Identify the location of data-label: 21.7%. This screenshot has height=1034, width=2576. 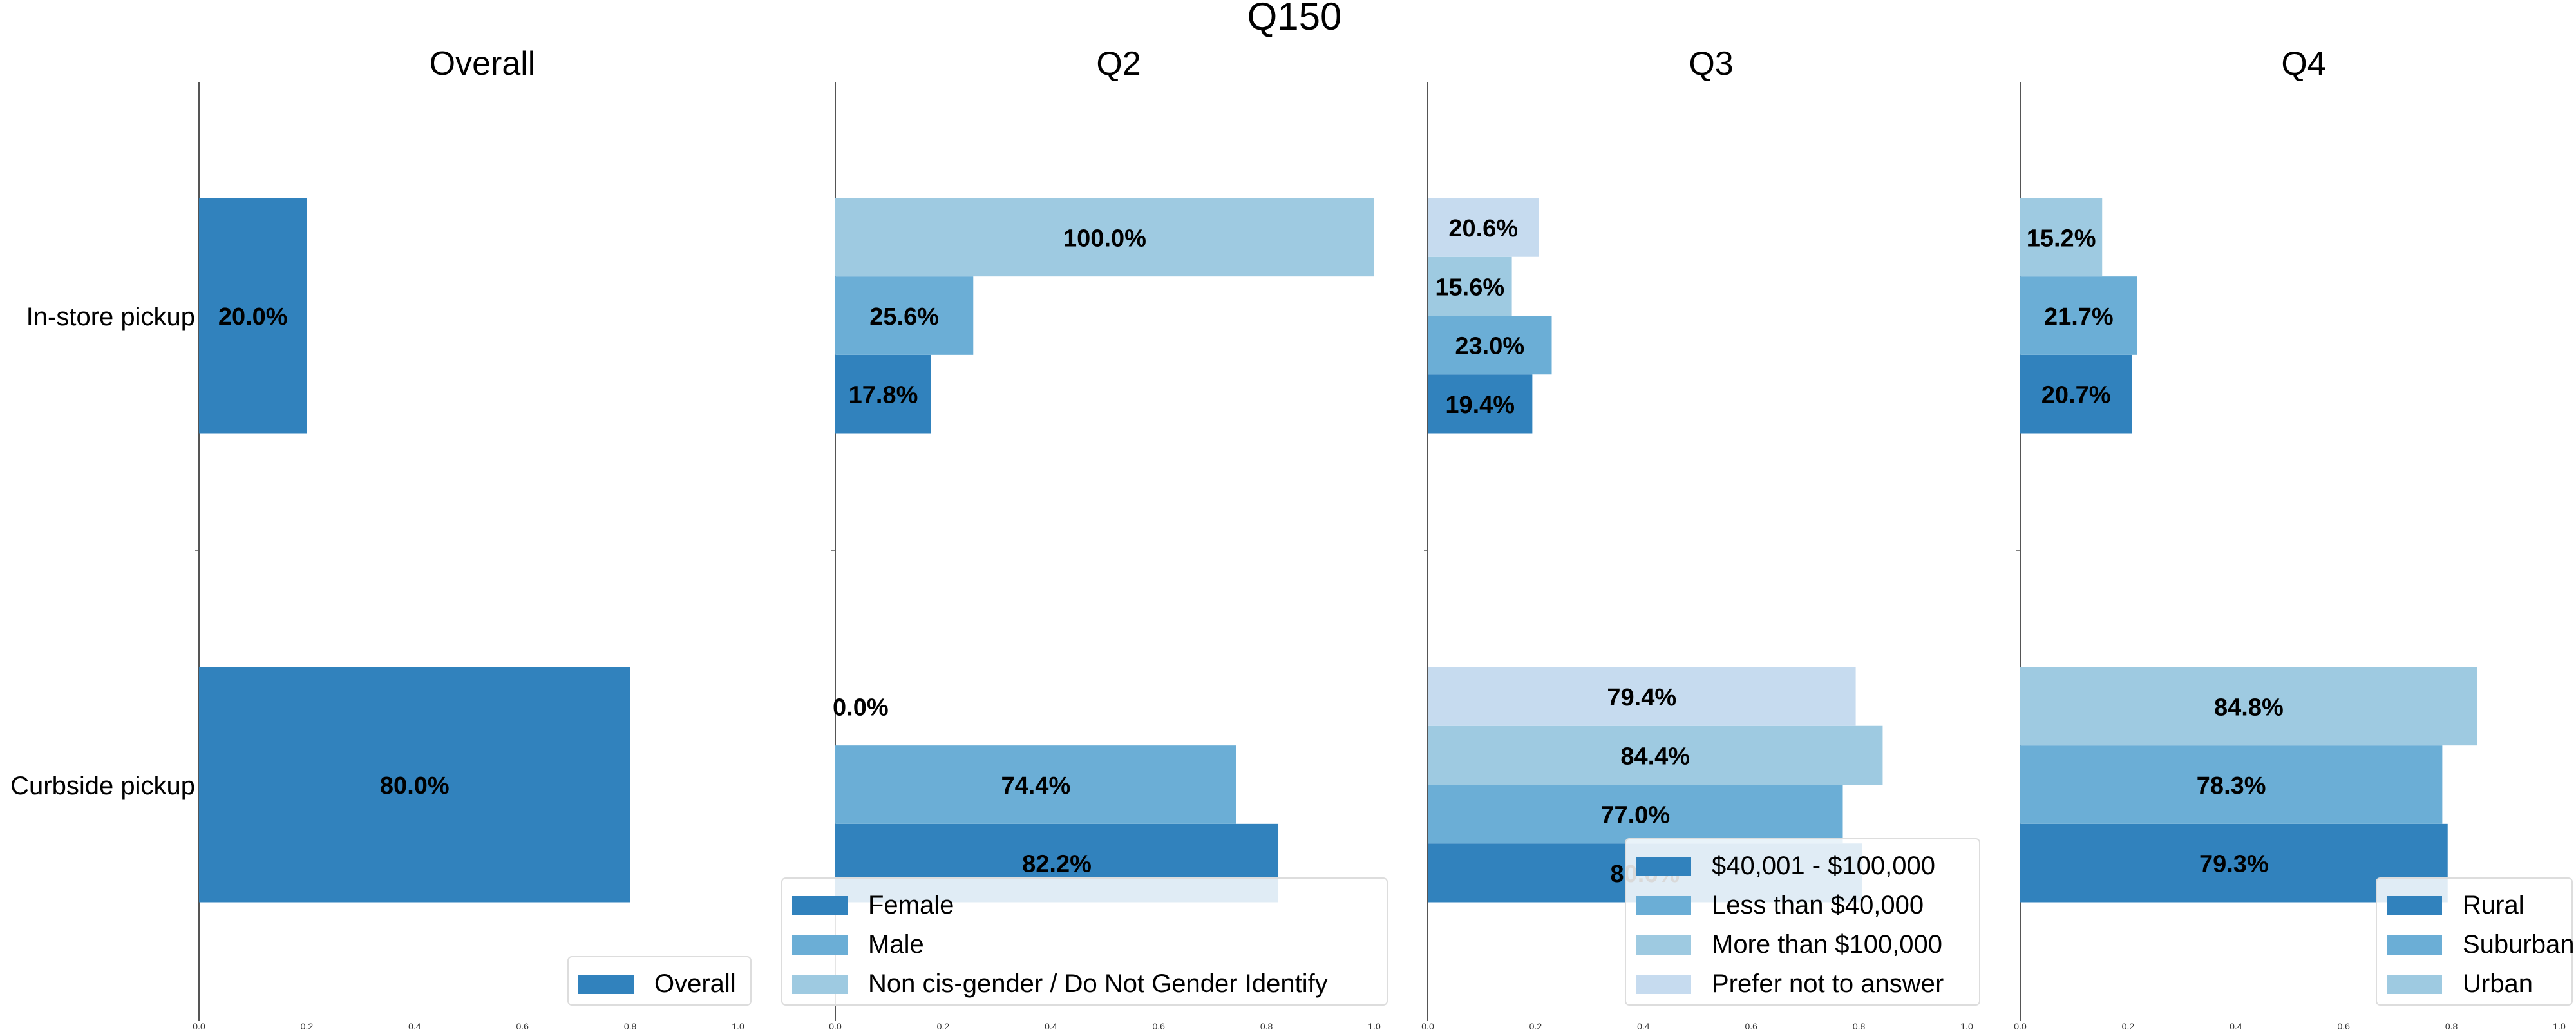
(2079, 316).